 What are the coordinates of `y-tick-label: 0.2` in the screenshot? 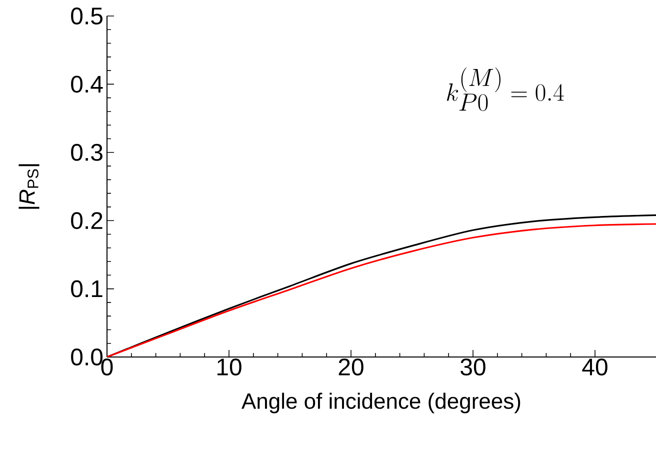 It's located at (86, 221).